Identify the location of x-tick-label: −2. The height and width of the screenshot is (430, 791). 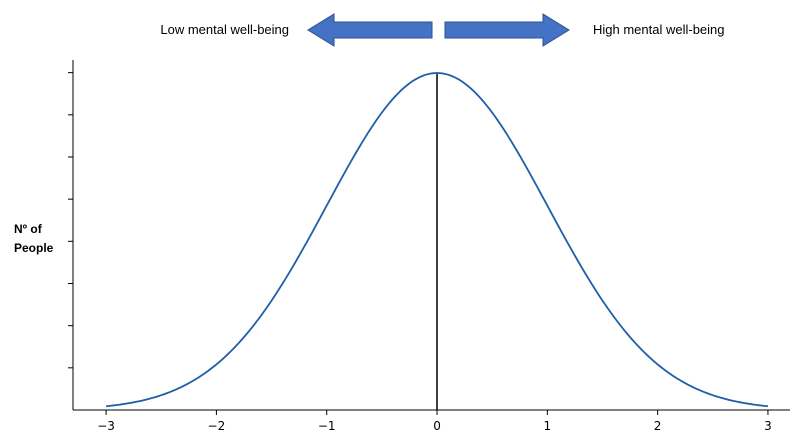
(217, 424).